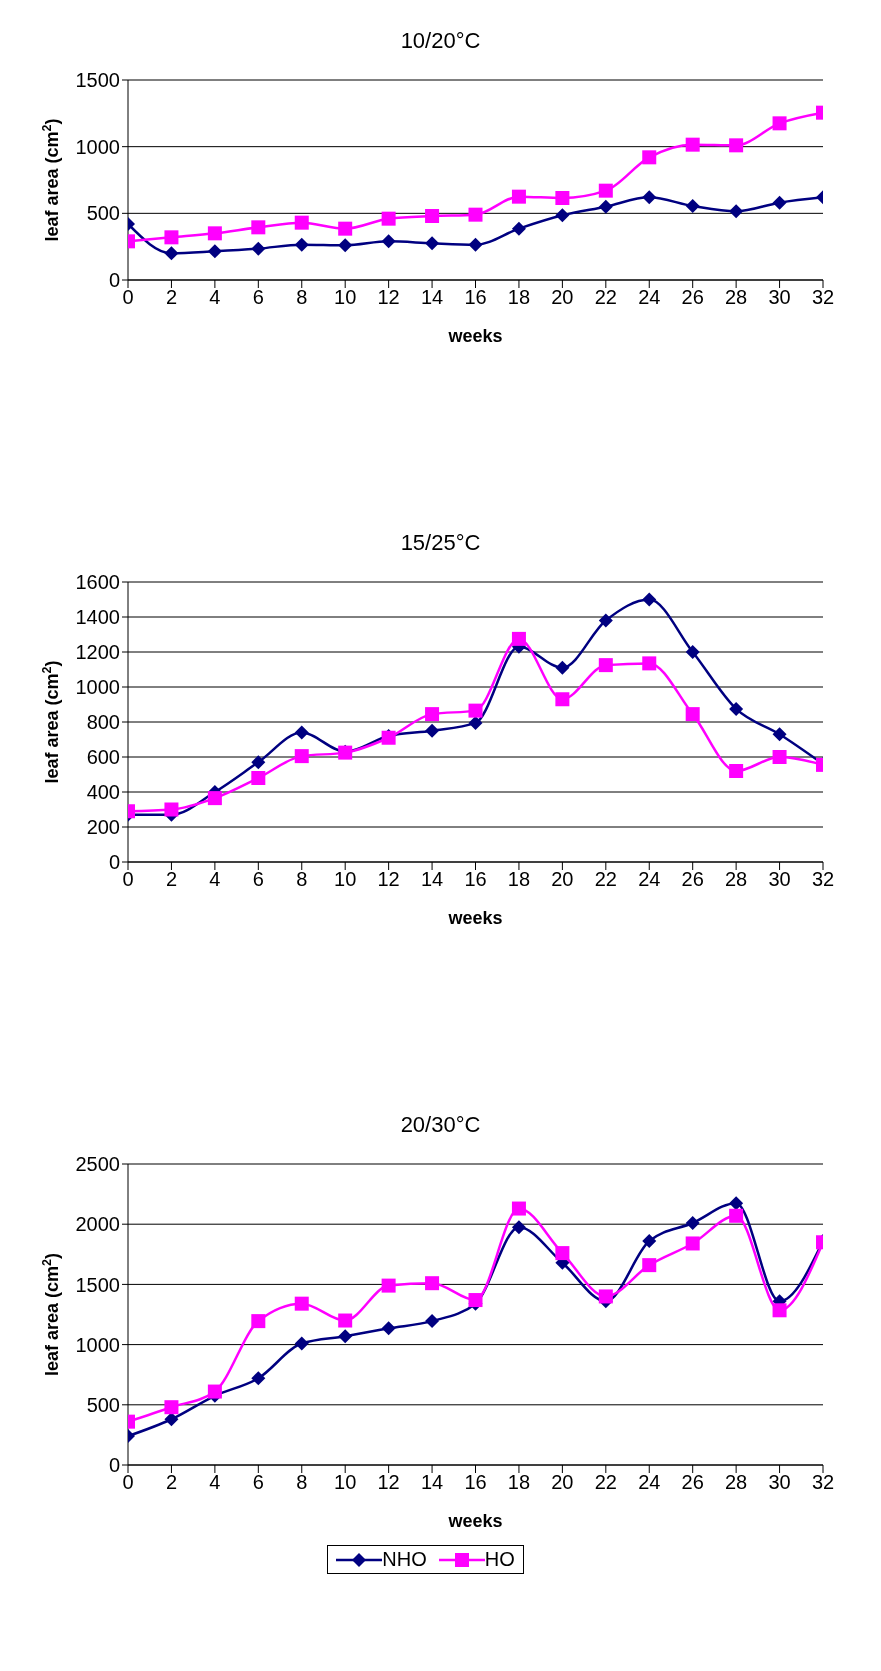 The image size is (881, 1671). I want to click on chart-title: 15/25°C, so click(440, 543).